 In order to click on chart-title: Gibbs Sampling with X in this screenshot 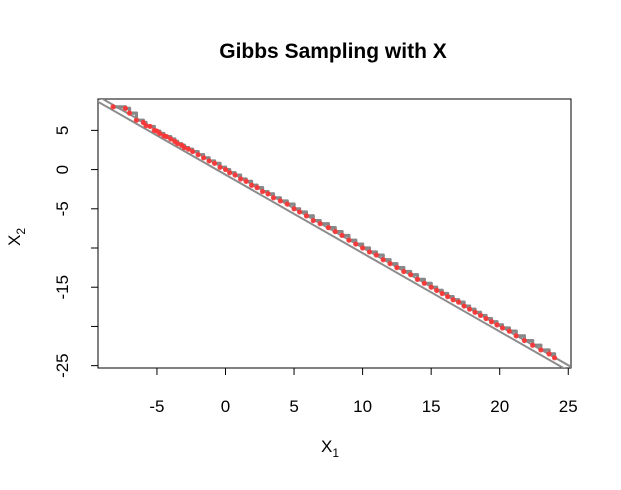, I will do `click(333, 51)`.